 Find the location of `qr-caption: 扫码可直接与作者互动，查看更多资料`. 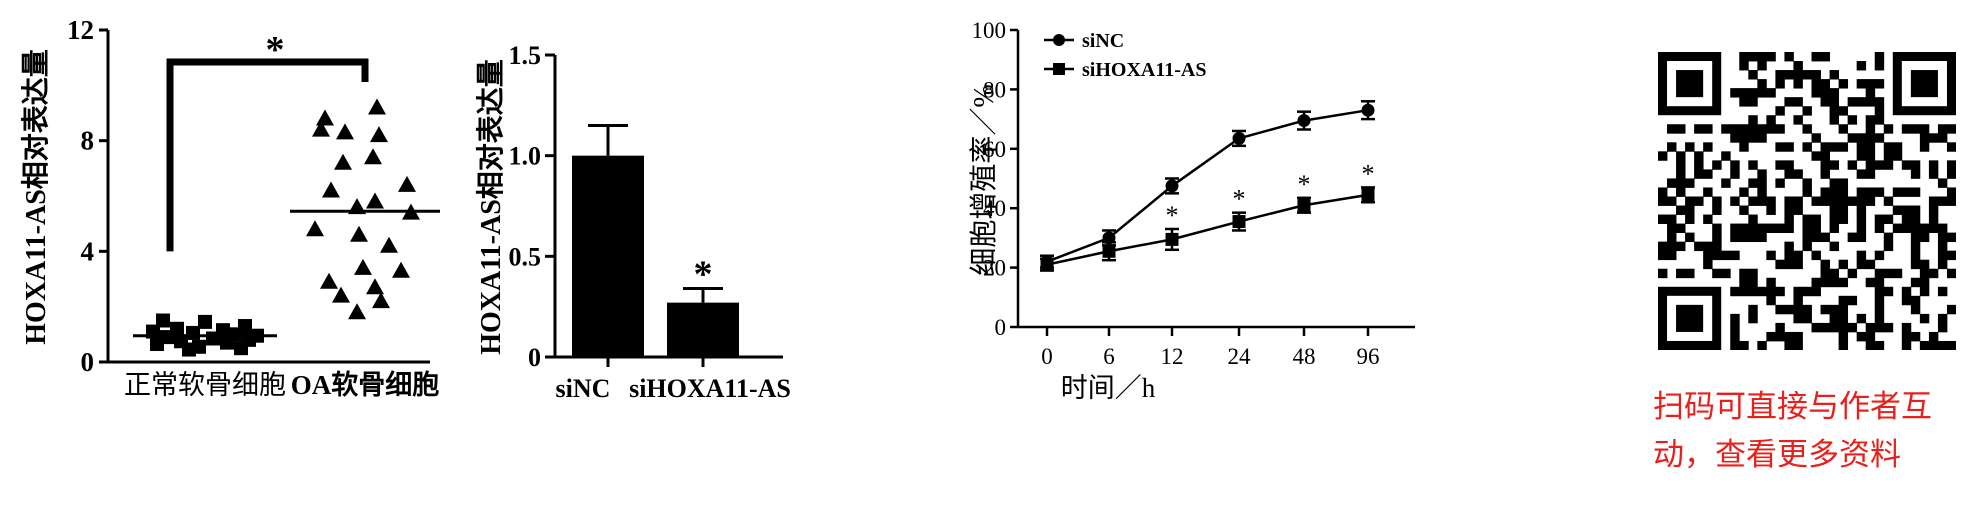

qr-caption: 扫码可直接与作者互动，查看更多资料 is located at coordinates (1792, 431).